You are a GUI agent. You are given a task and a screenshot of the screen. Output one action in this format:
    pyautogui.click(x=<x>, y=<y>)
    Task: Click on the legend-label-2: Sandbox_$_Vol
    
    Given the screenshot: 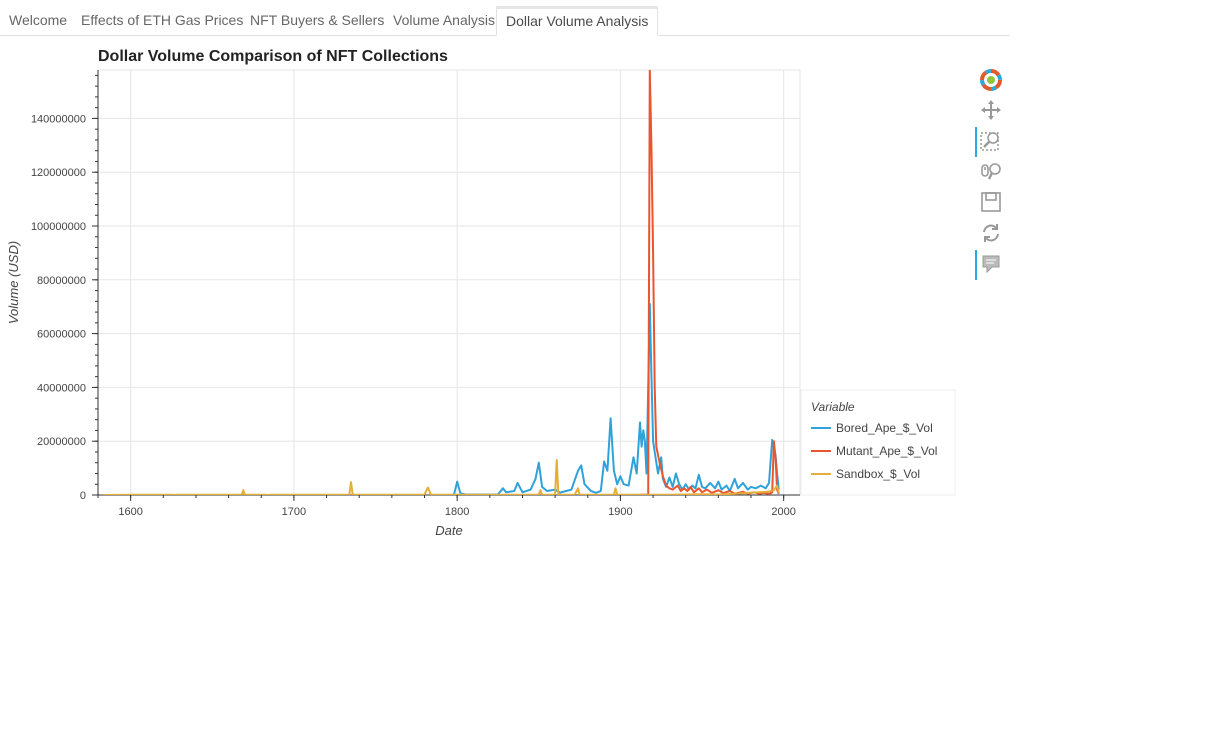 What is the action you would take?
    pyautogui.click(x=878, y=474)
    